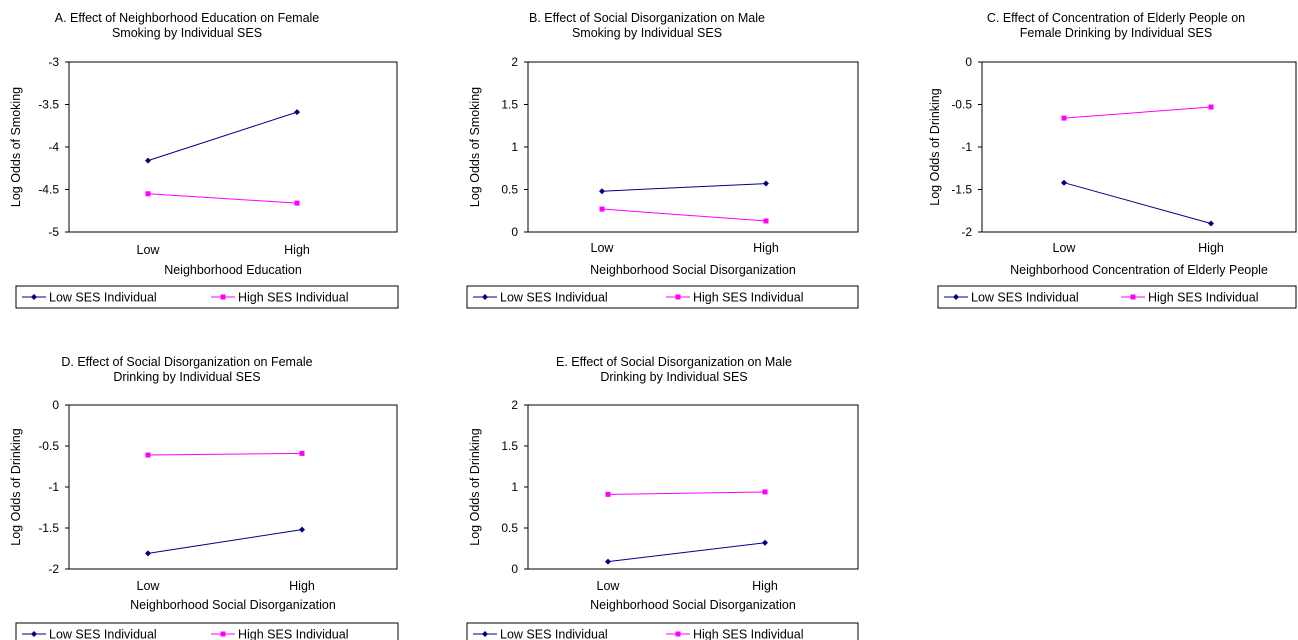  What do you see at coordinates (1211, 248) in the screenshot?
I see `panel-c-x-tick-label: High` at bounding box center [1211, 248].